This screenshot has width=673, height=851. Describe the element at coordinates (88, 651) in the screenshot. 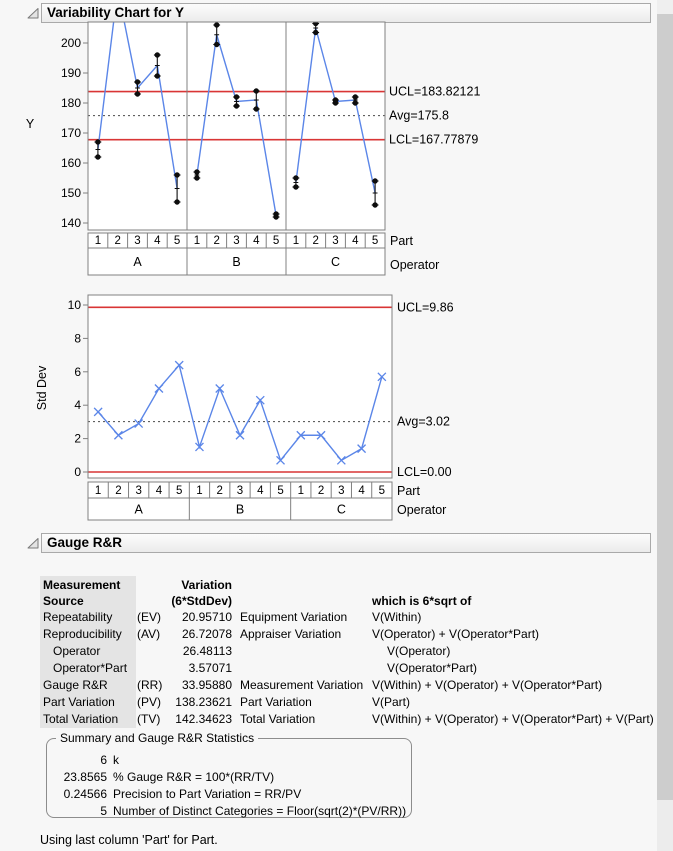

I see `rr-row-source: Operator` at that location.